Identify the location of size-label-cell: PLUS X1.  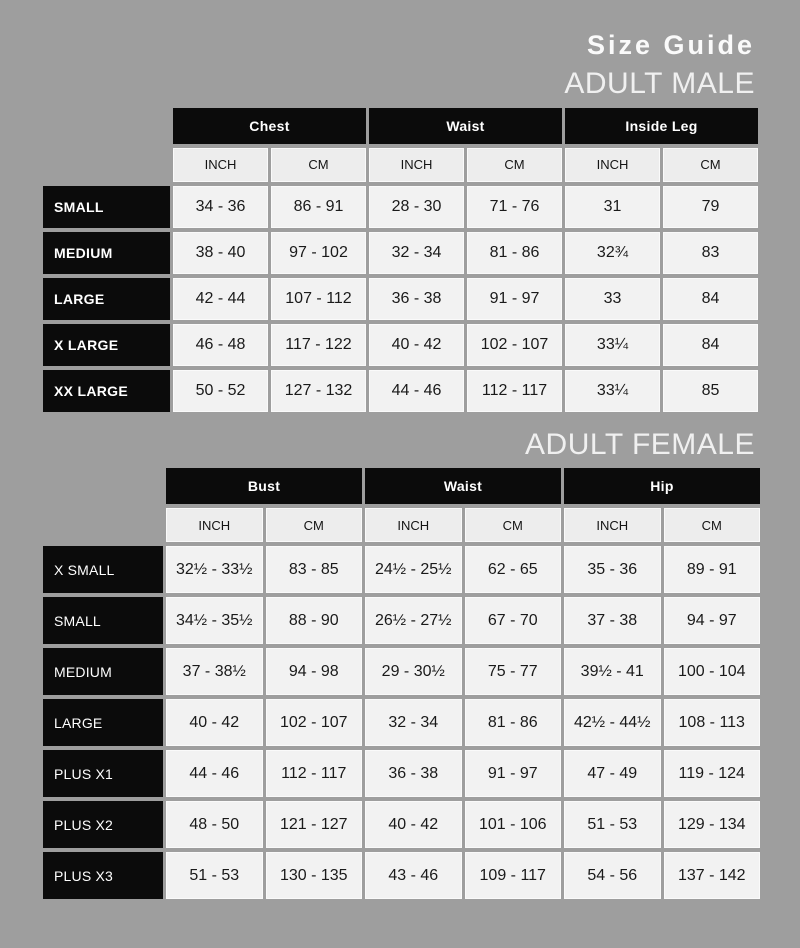
(103, 774).